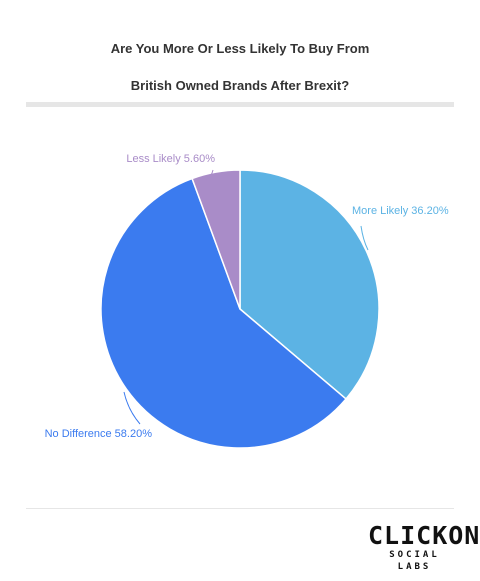 The height and width of the screenshot is (581, 480). Describe the element at coordinates (240, 48) in the screenshot. I see `chart-title-line-1: Are You More Or Less Likely To Buy From` at that location.